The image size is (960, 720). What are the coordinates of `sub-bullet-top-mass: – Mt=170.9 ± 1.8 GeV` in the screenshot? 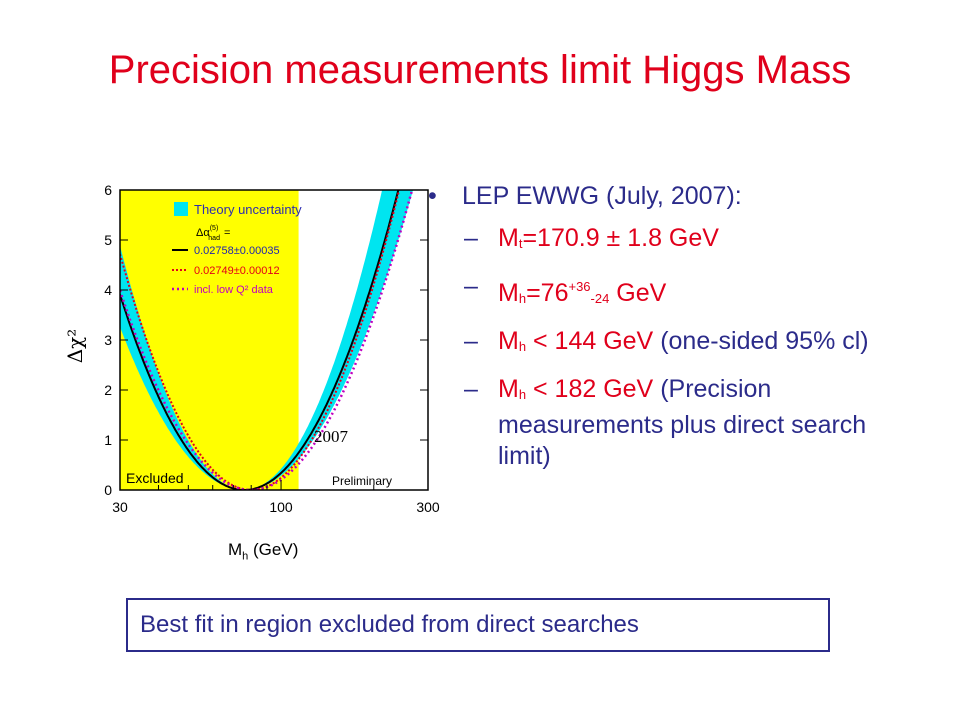 It's located at (688, 241).